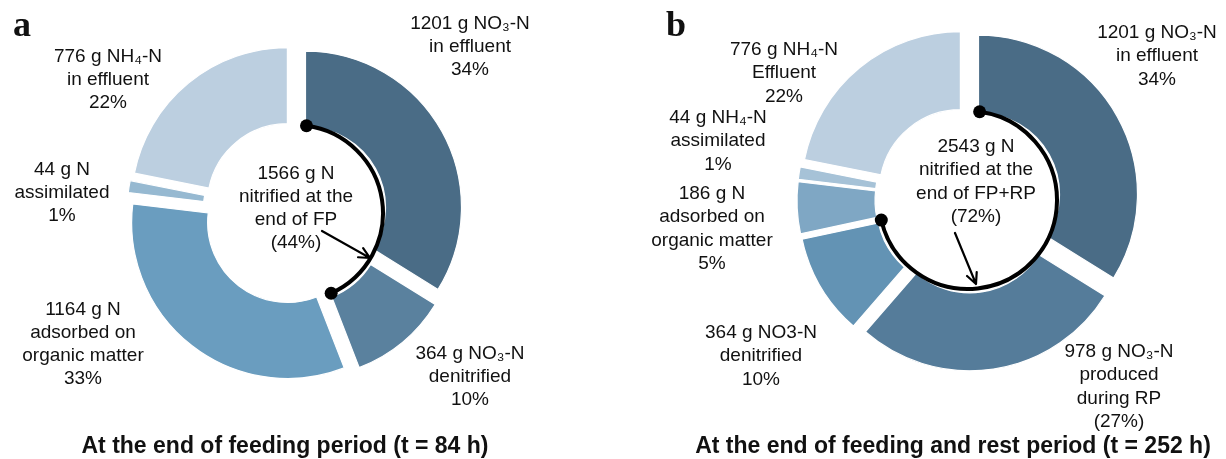 This screenshot has width=1226, height=459. I want to click on slice-label: 364 g NO3-N denitrified 10%, so click(761, 354).